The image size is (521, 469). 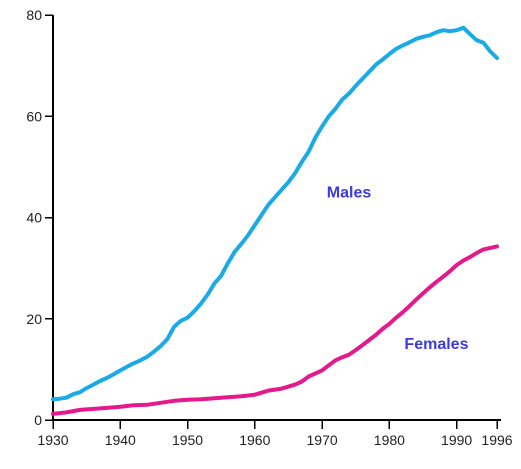 I want to click on y-tick-label: 0, so click(x=38, y=420).